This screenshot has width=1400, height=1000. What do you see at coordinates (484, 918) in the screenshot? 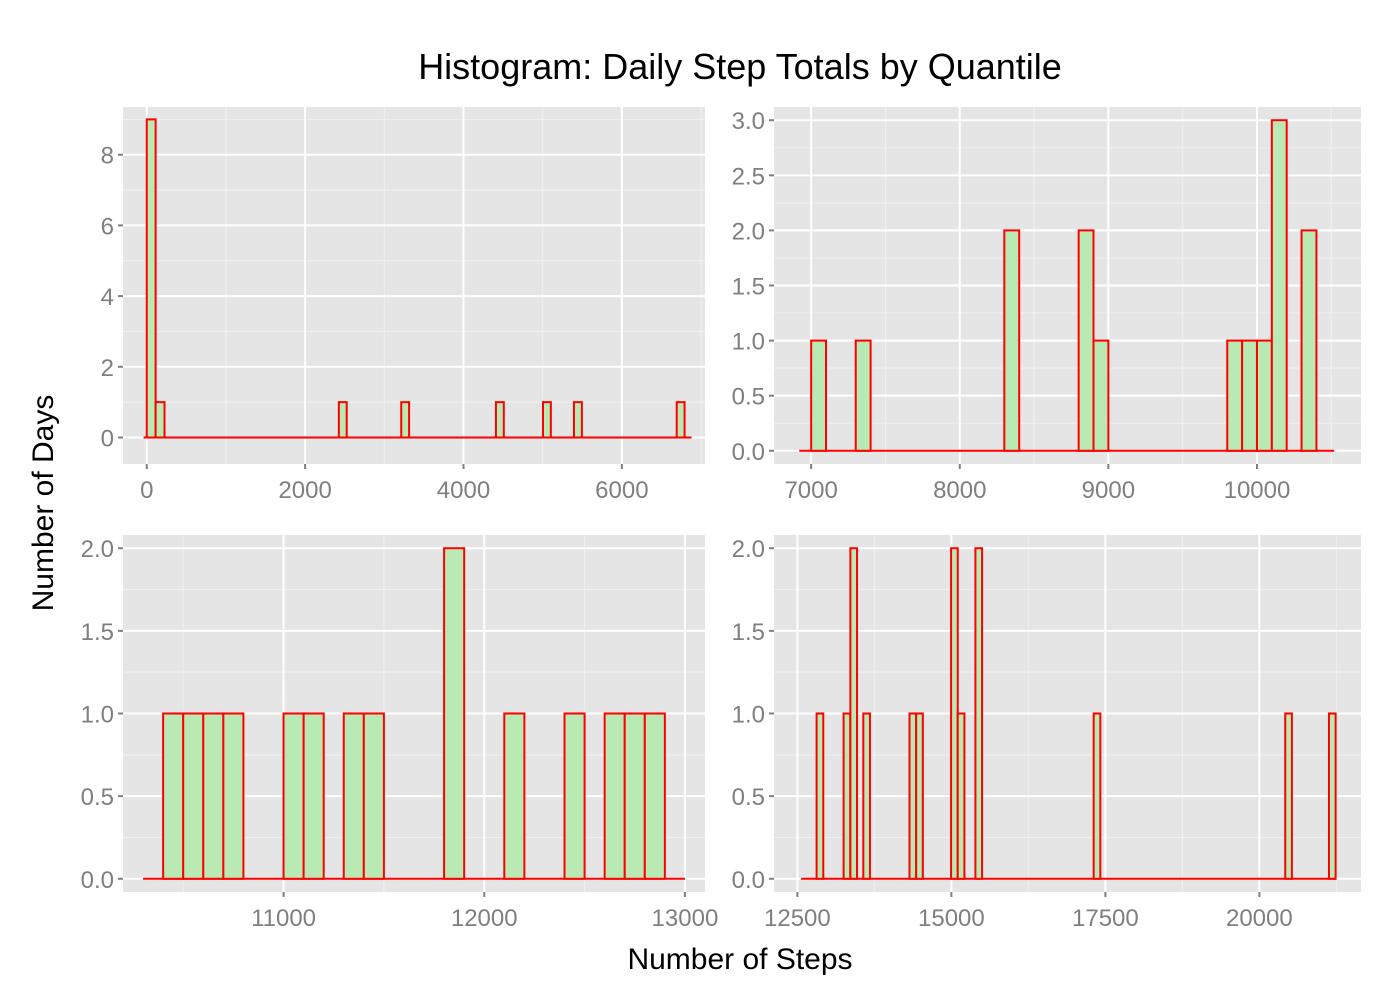
I see `x-tick-label: 12000` at bounding box center [484, 918].